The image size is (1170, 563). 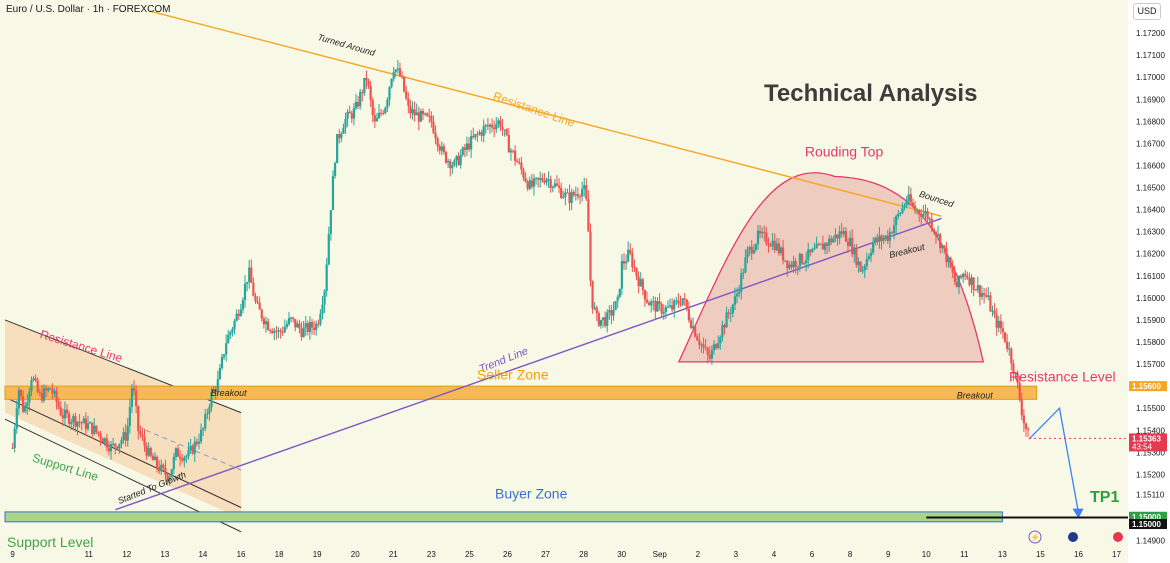 I want to click on label-support-level: Support Level, so click(x=50, y=542).